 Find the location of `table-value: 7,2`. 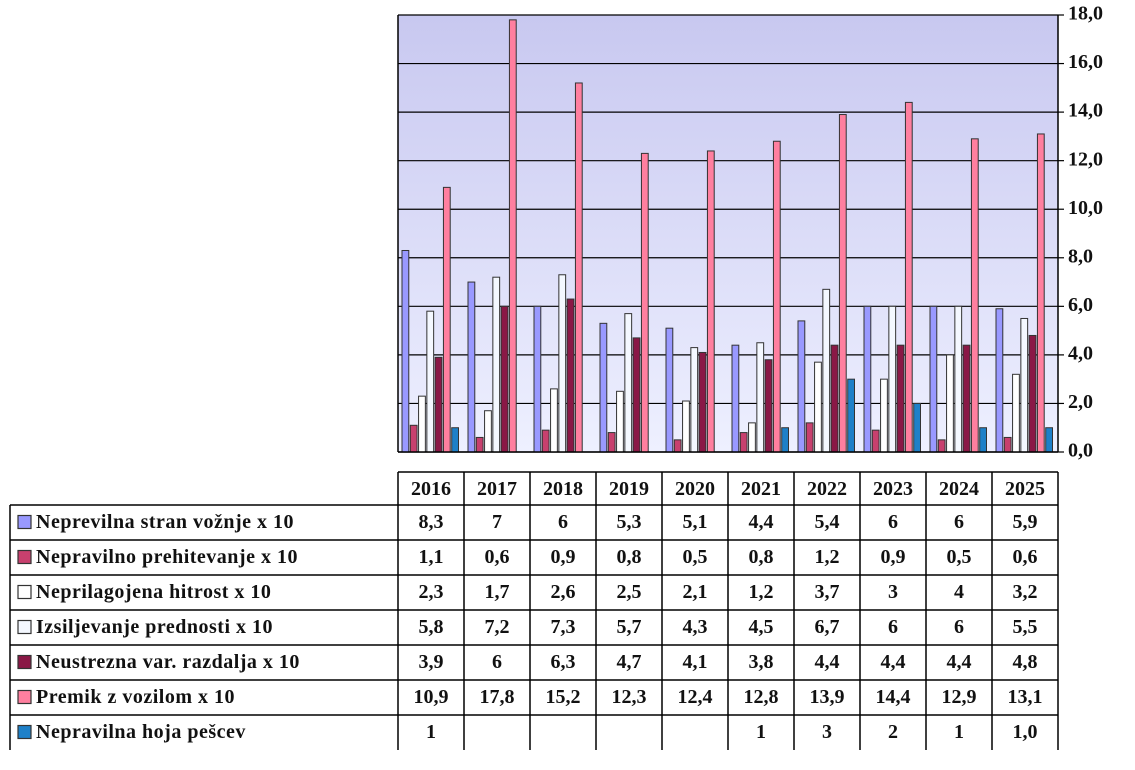

table-value: 7,2 is located at coordinates (497, 627).